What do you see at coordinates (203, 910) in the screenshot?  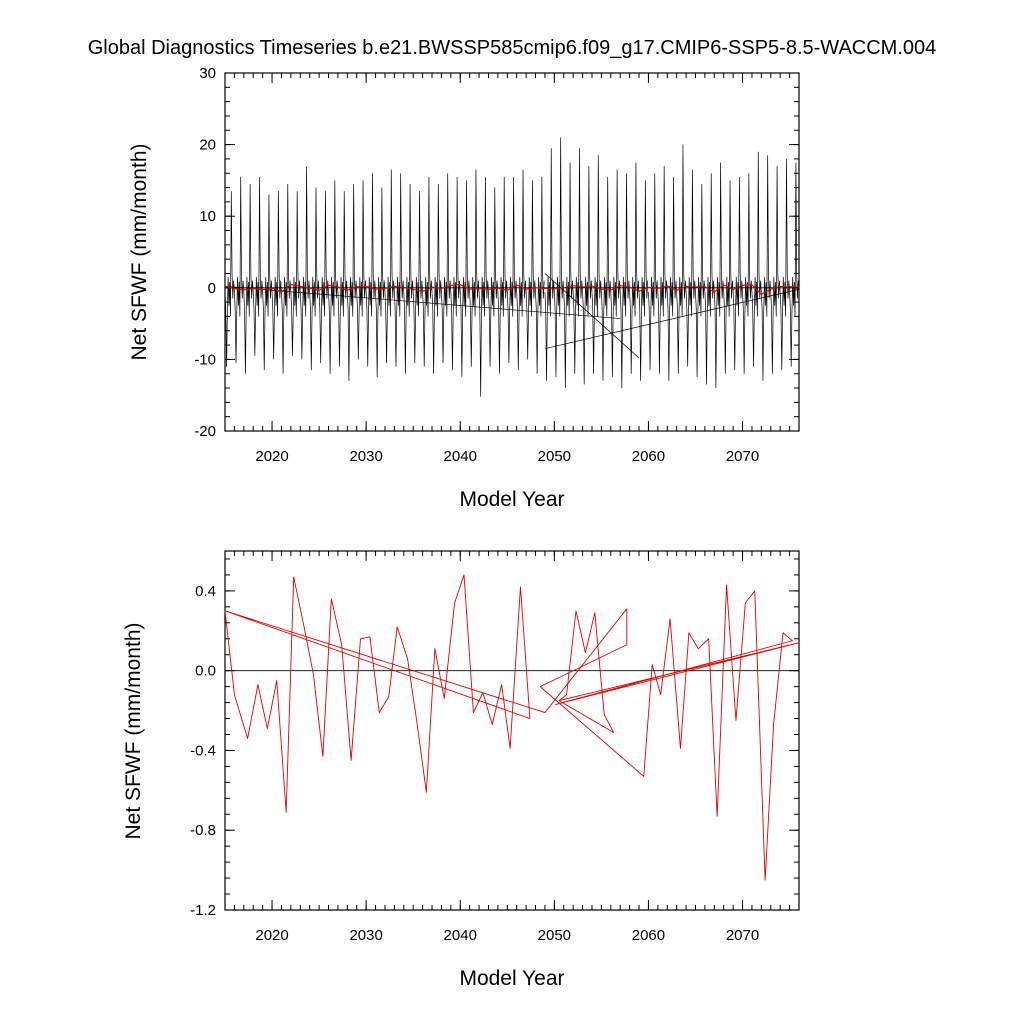 I see `y-tick-label: -1.2` at bounding box center [203, 910].